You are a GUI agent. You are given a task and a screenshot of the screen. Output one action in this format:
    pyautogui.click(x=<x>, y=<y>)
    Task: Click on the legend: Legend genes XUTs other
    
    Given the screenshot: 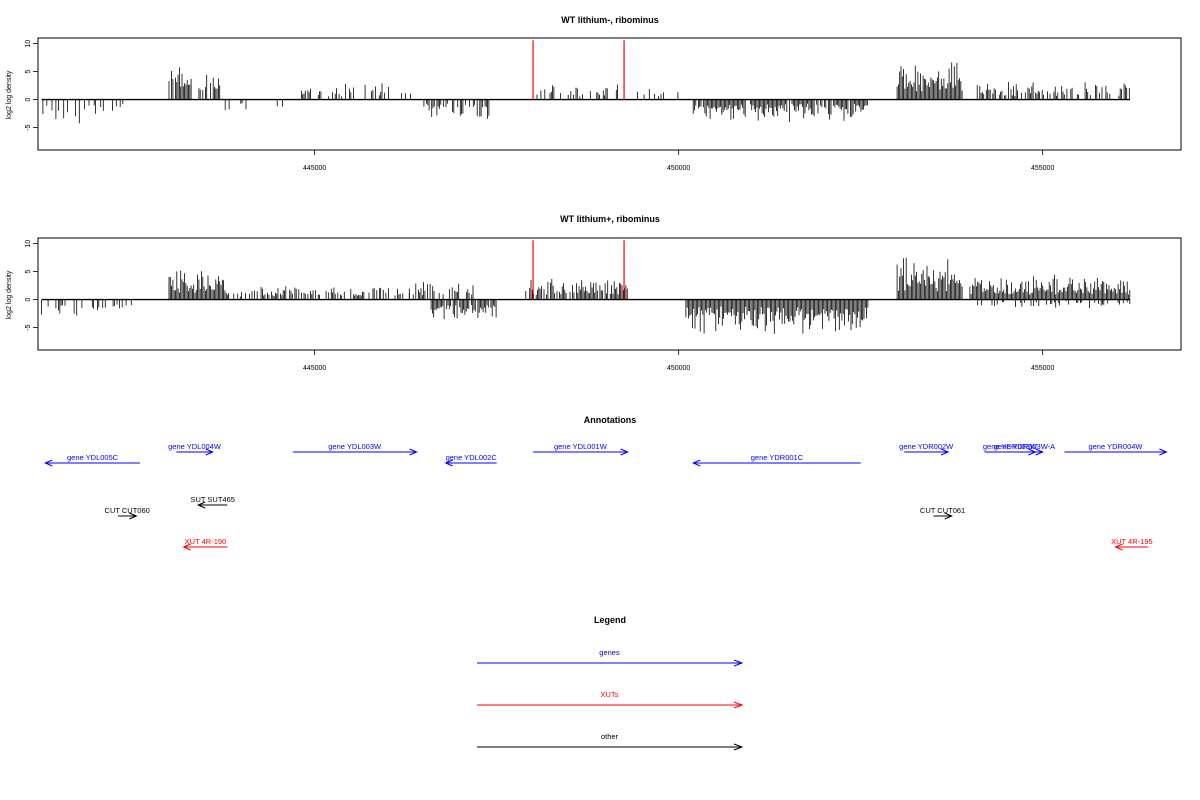 What is the action you would take?
    pyautogui.click(x=610, y=683)
    